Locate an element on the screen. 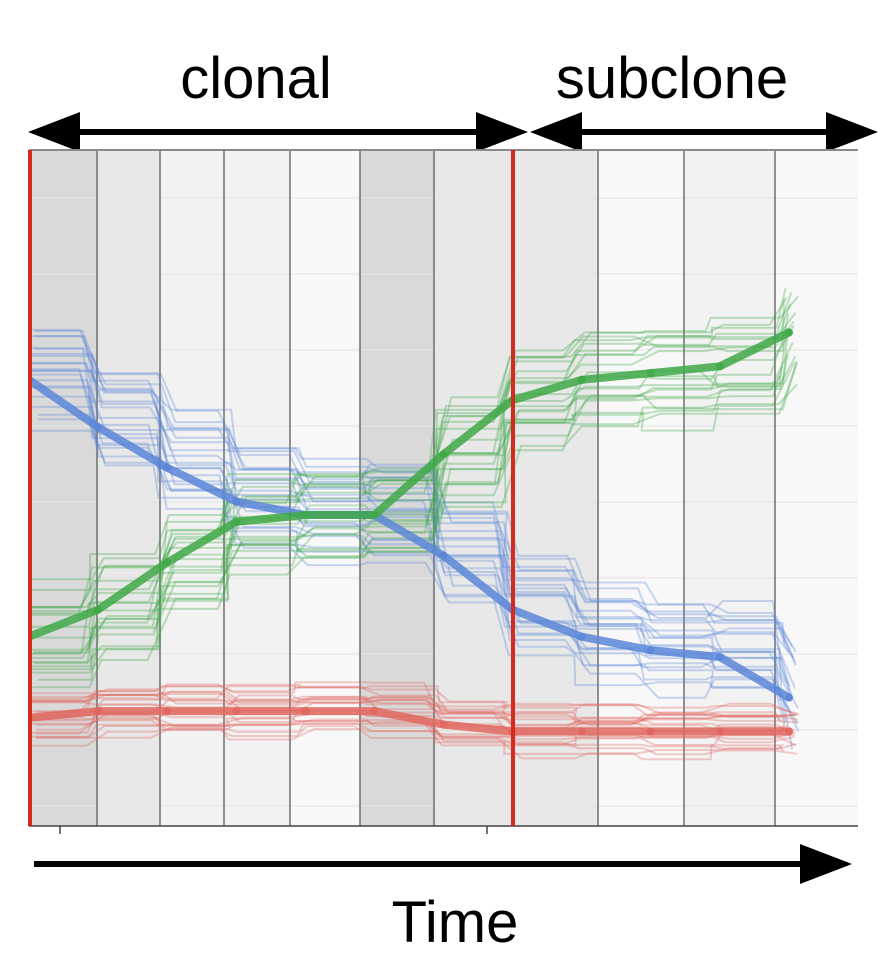  clonal-arrow-left-head is located at coordinates (54, 132).